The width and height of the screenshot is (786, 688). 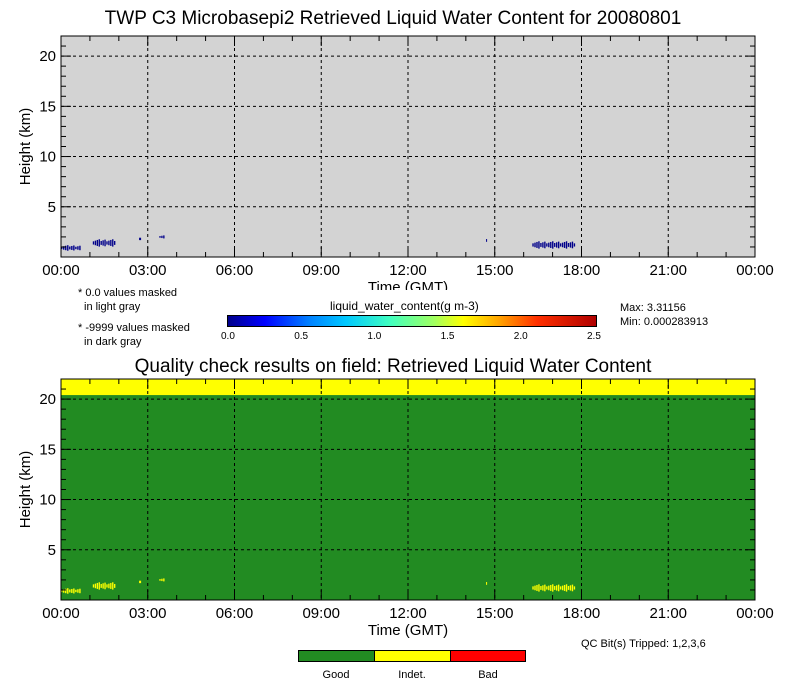 What do you see at coordinates (47, 500) in the screenshot?
I see `y-tick-label: 10` at bounding box center [47, 500].